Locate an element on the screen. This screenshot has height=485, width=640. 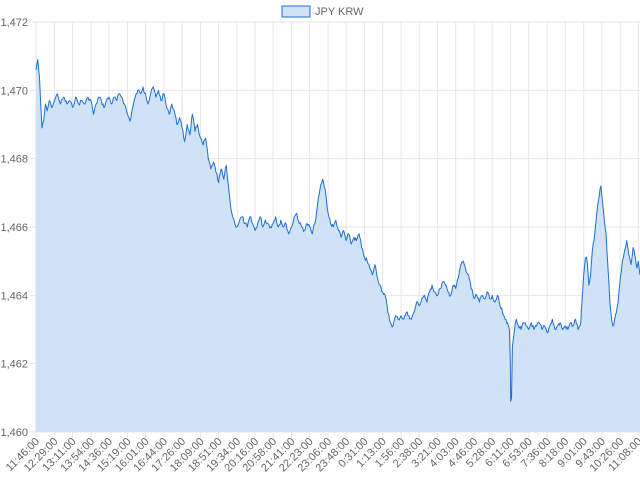
legend-swatch is located at coordinates (296, 11).